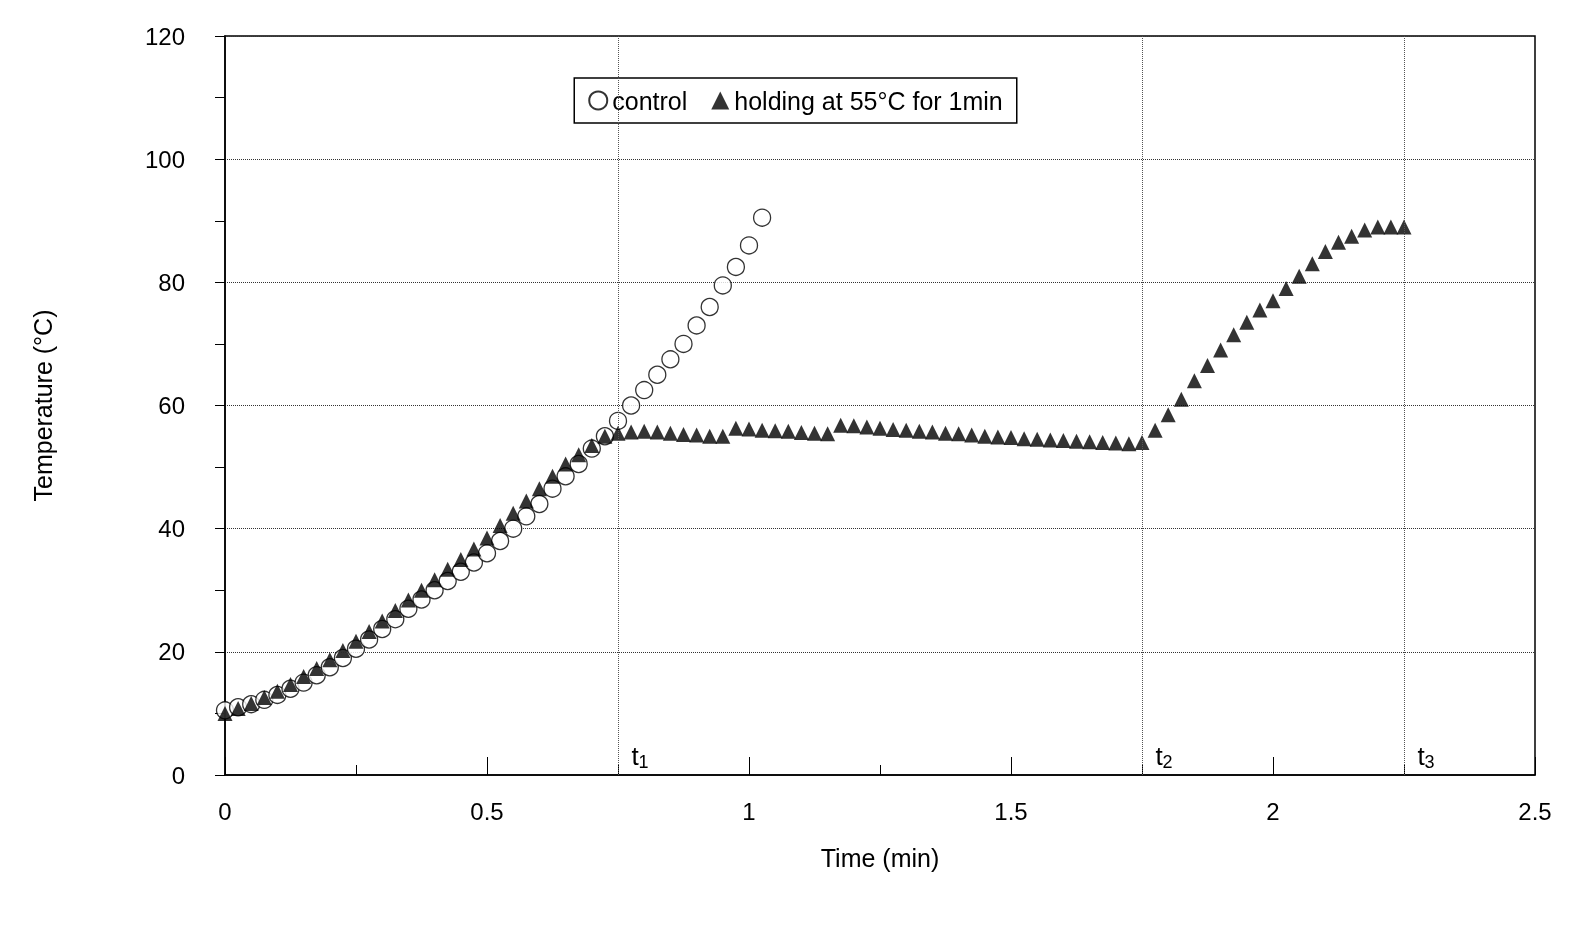 This screenshot has width=1591, height=939. What do you see at coordinates (487, 811) in the screenshot?
I see `x-tick-label: 0.5` at bounding box center [487, 811].